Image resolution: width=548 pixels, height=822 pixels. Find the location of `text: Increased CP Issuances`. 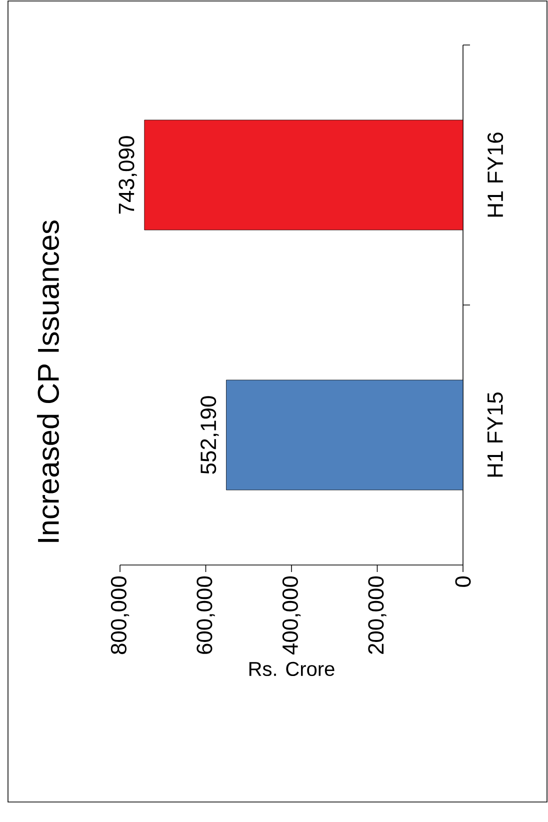

text: Increased CP Issuances is located at coordinates (48, 381).